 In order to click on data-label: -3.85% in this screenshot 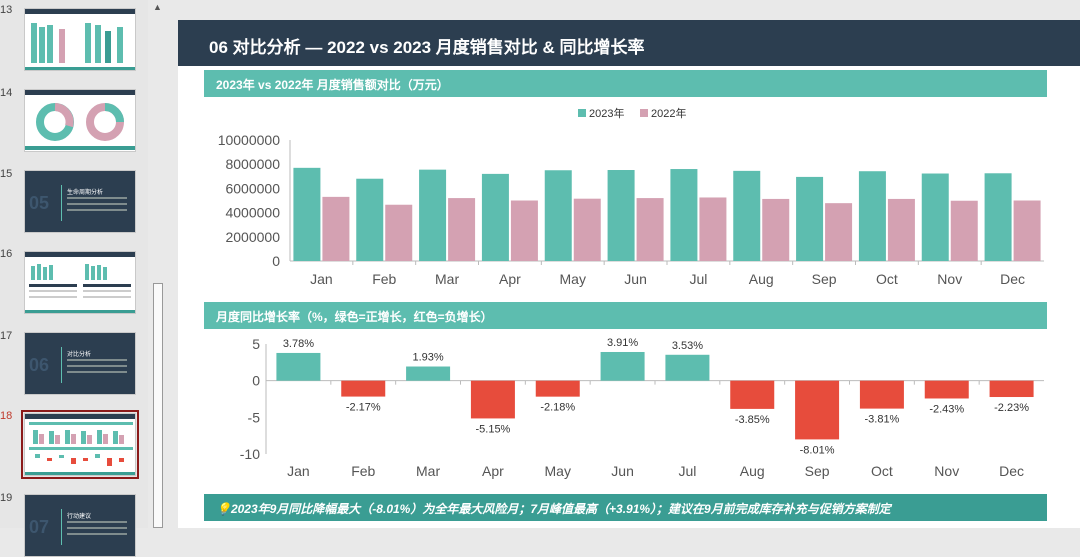, I will do `click(752, 420)`.